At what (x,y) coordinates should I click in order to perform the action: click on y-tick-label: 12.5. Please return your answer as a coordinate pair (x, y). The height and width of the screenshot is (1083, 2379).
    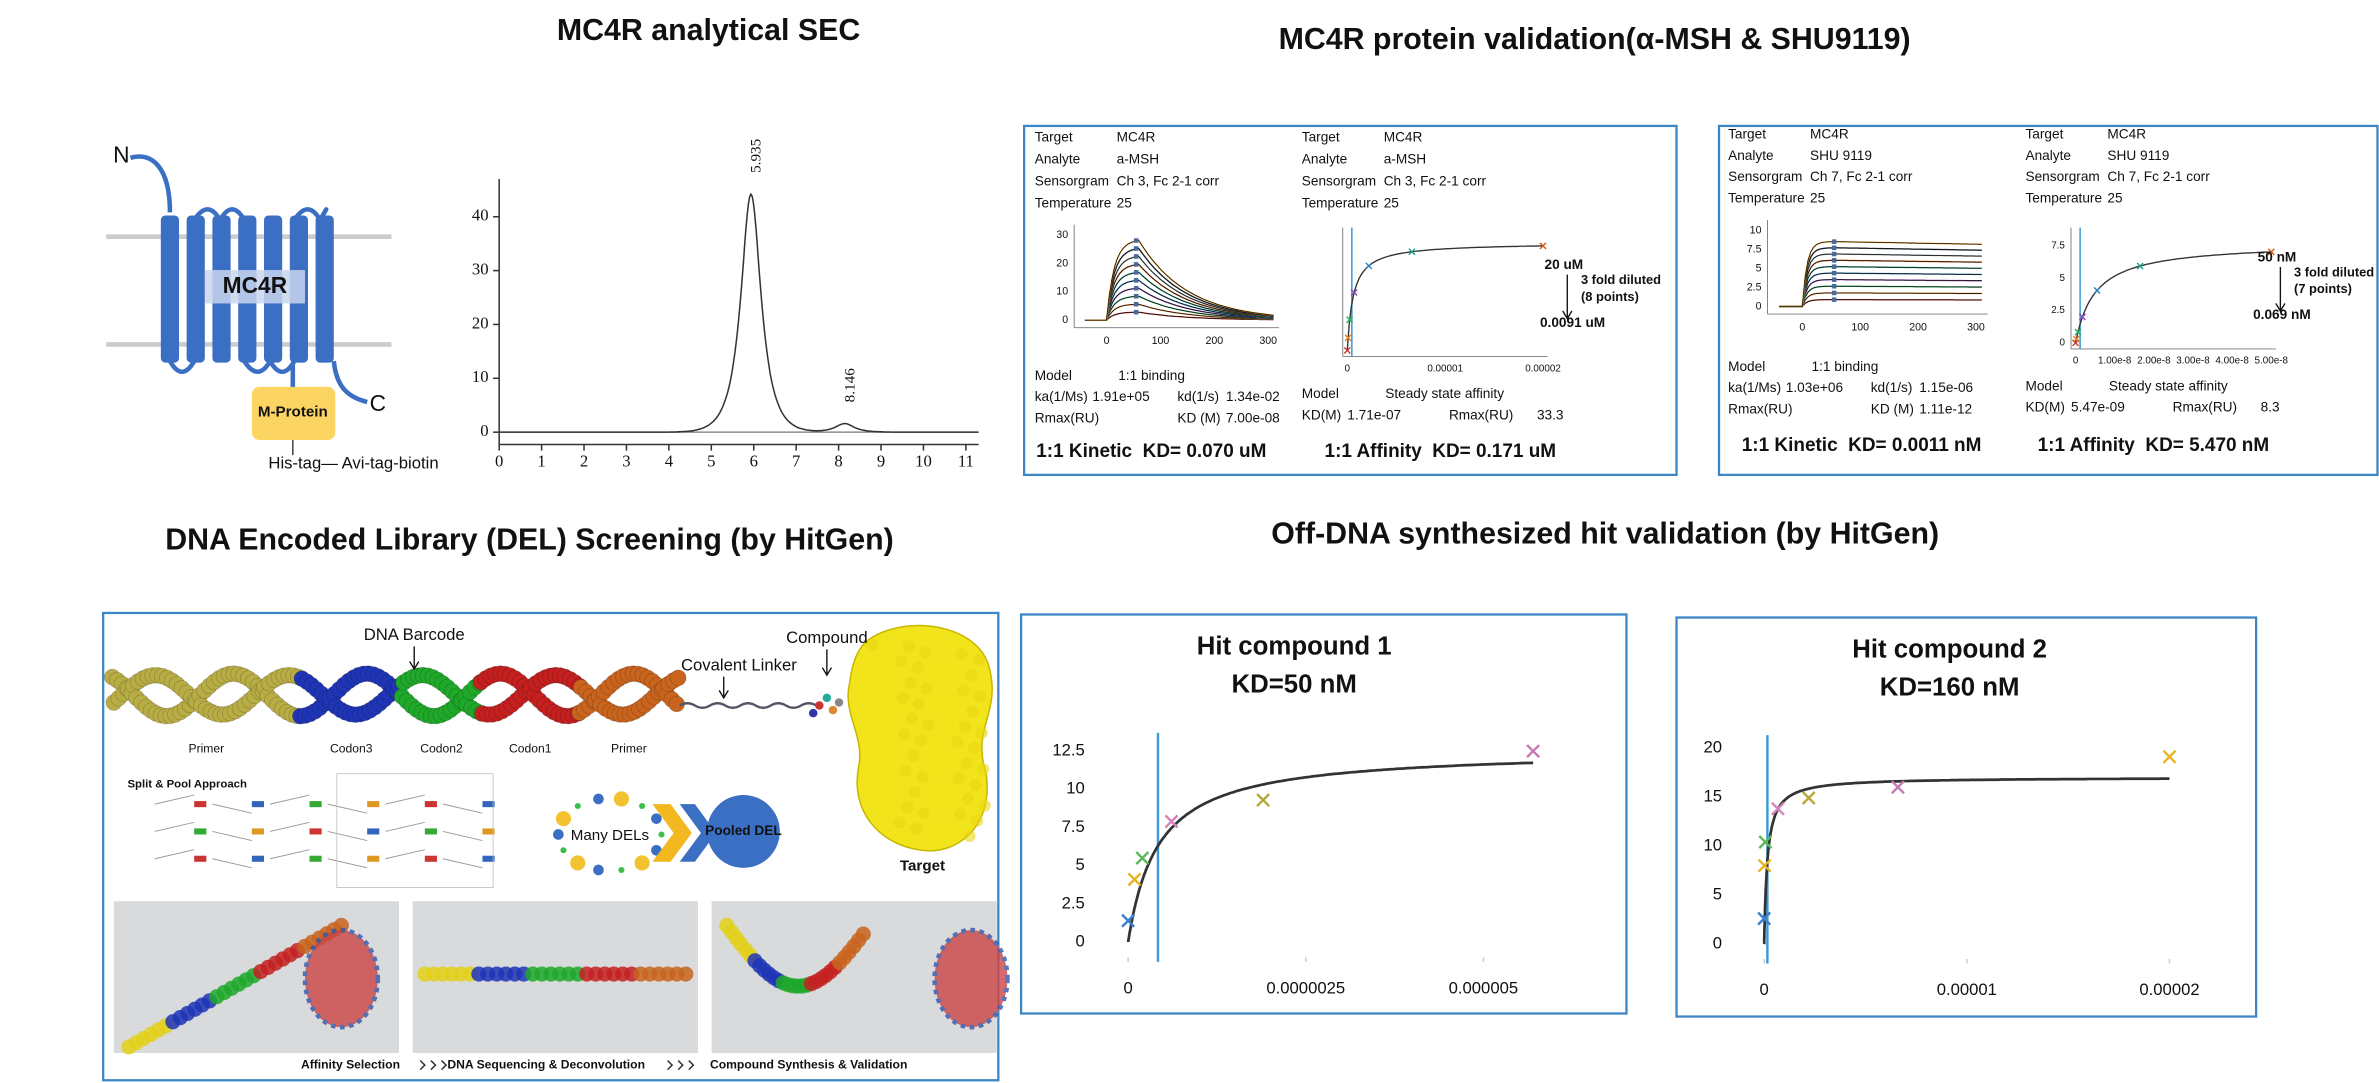
    Looking at the image, I should click on (1068, 750).